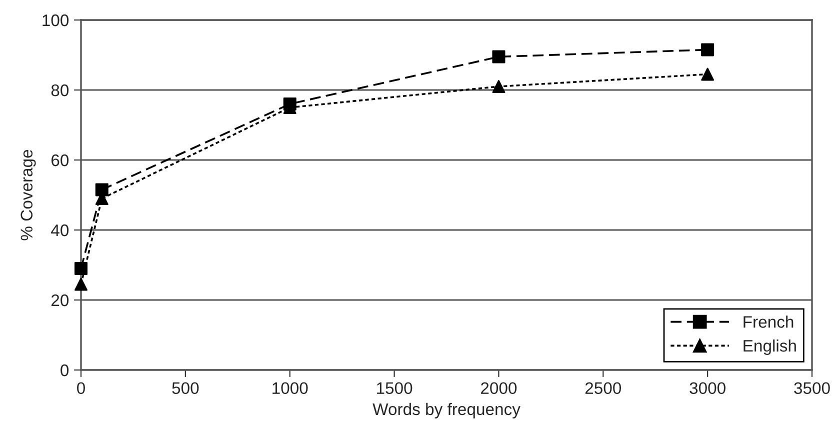  I want to click on x-tick-label: 1500, so click(394, 388).